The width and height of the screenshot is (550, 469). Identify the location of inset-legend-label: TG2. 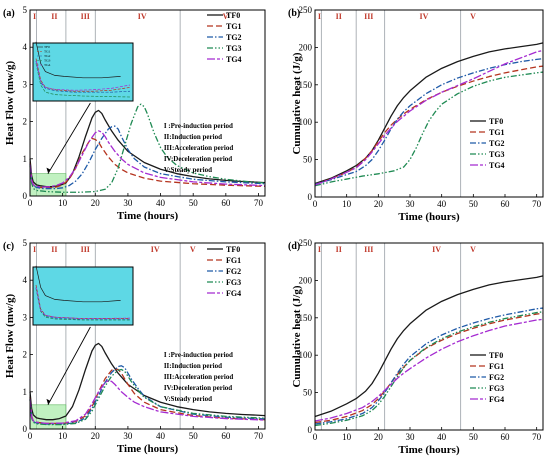
(47, 56).